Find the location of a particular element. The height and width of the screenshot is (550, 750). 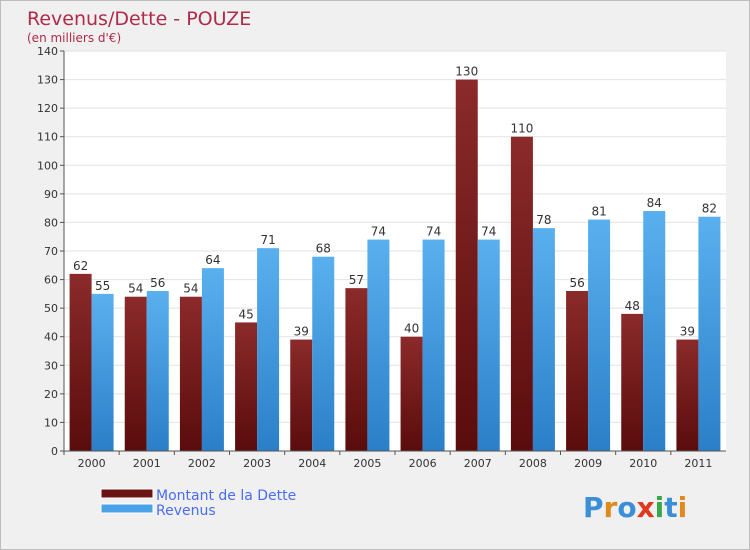

bar-debt-2001 is located at coordinates (135, 373).